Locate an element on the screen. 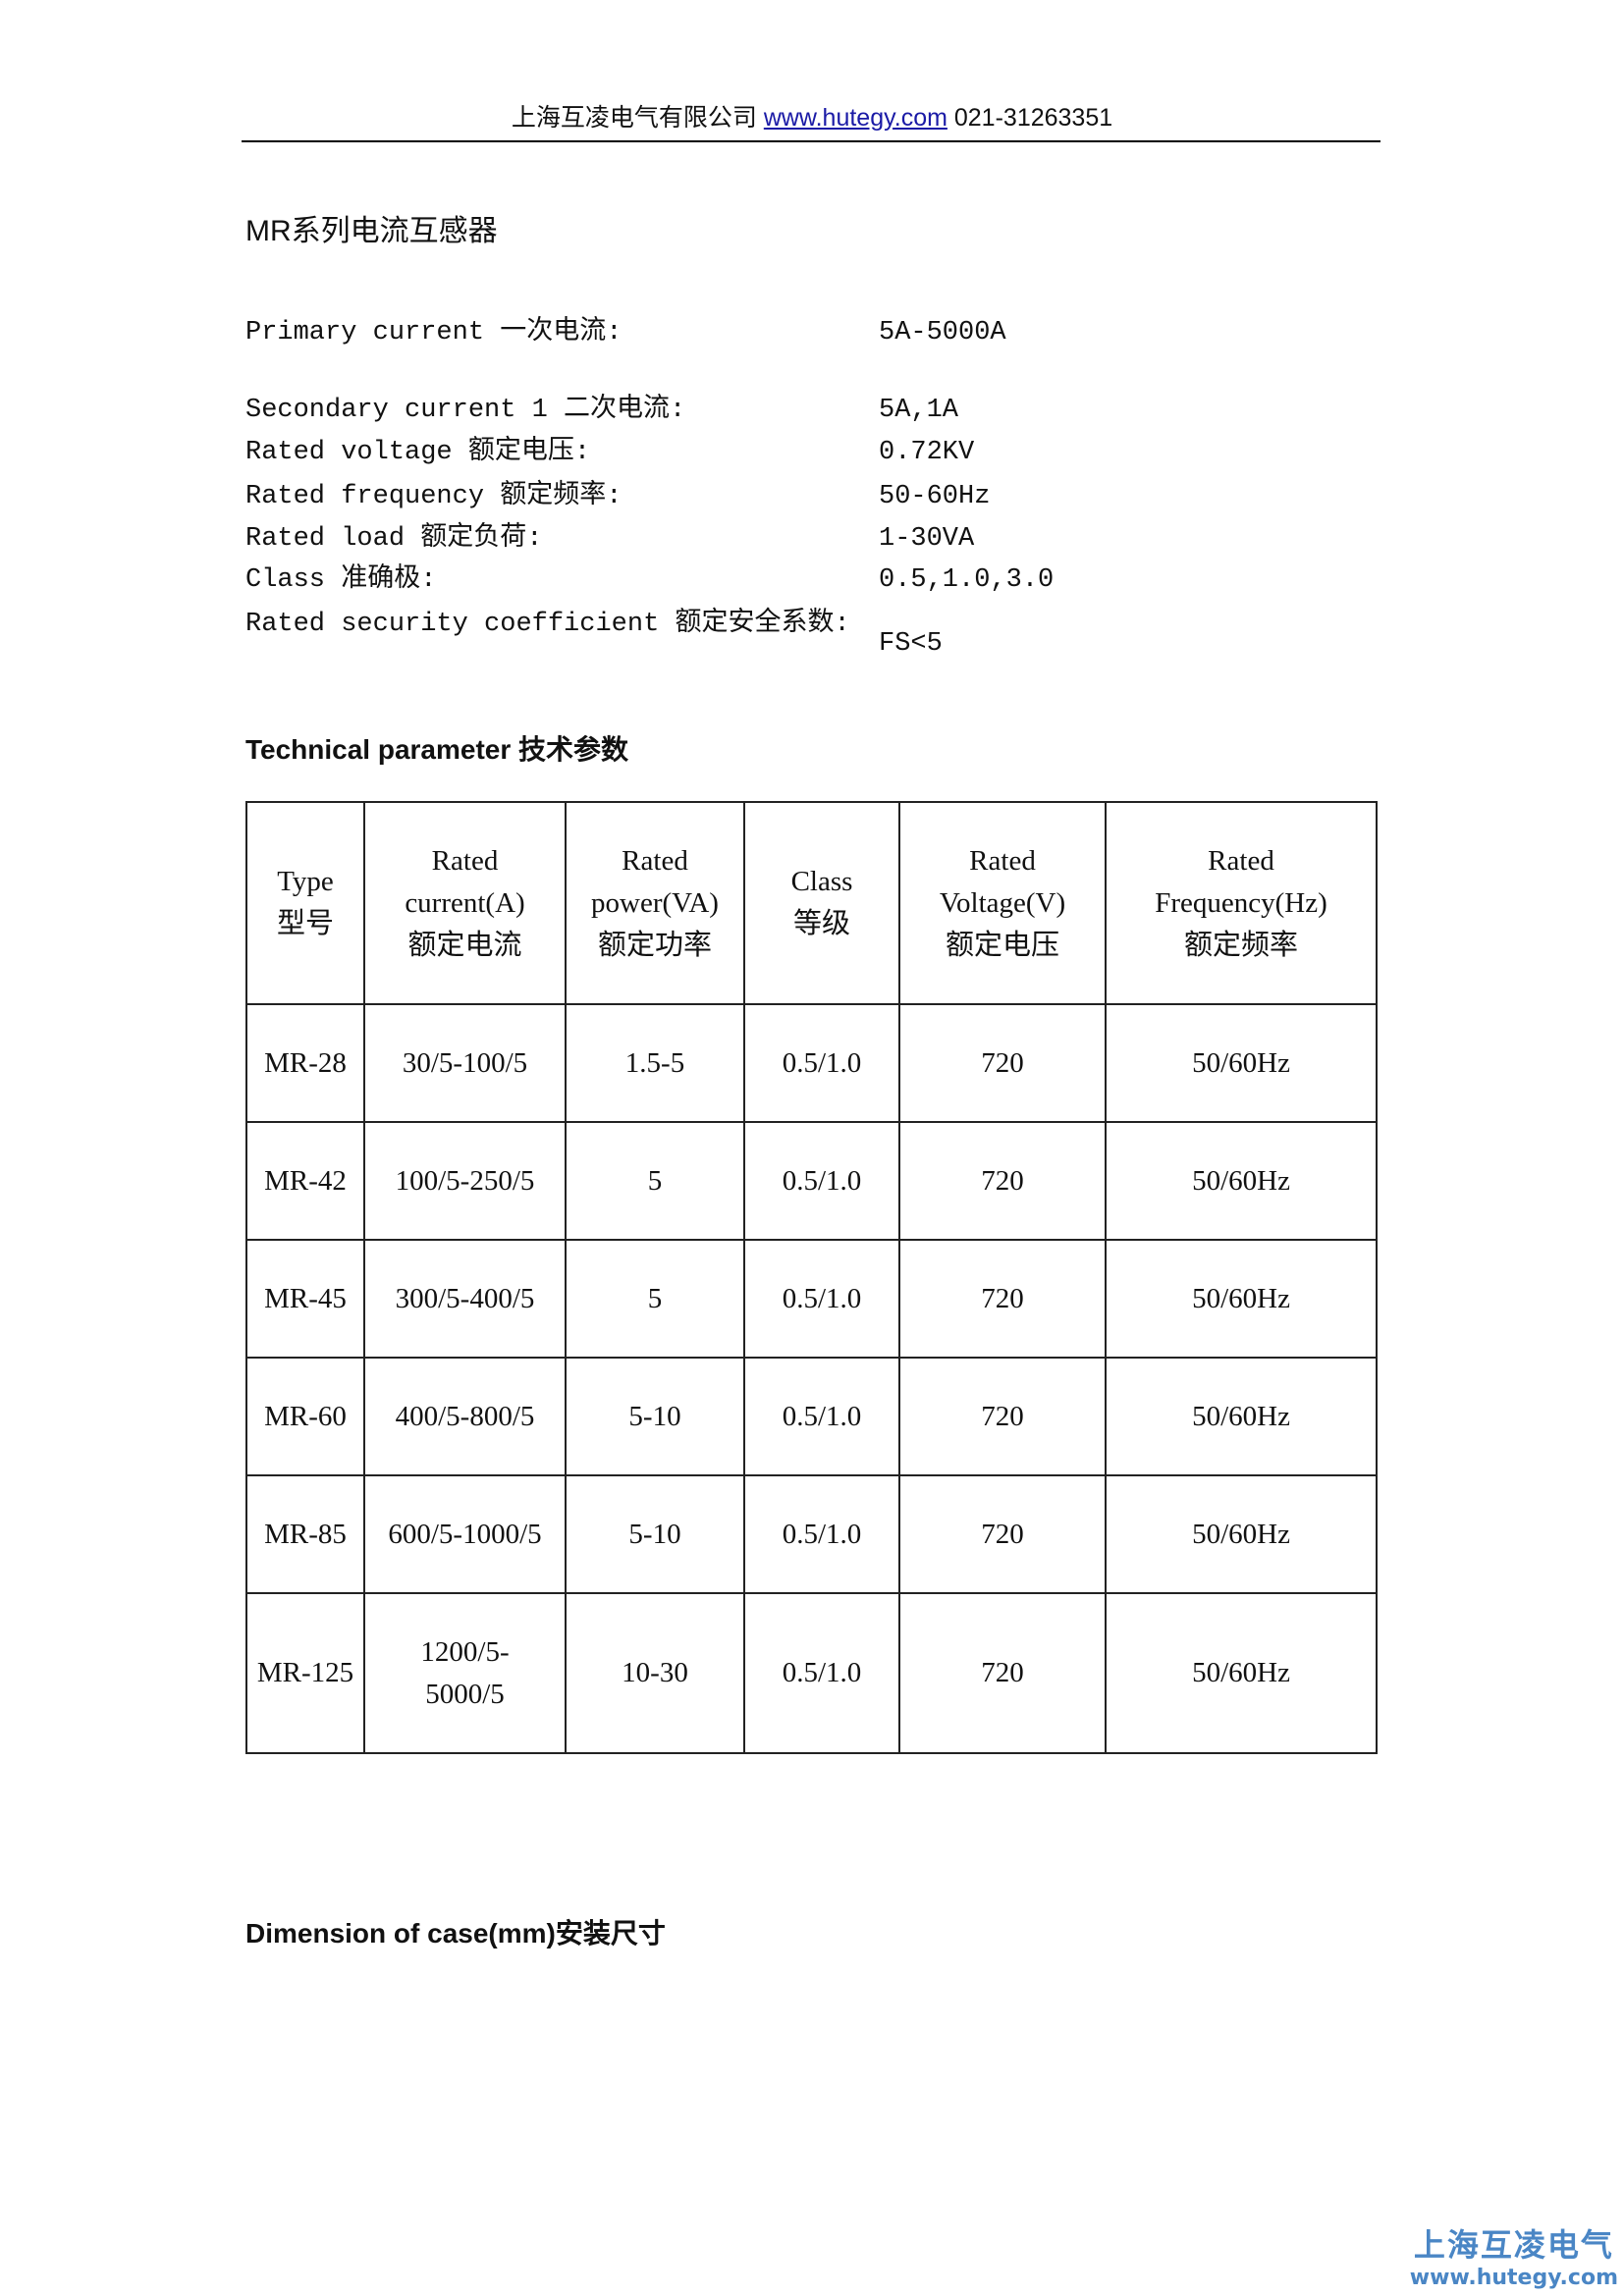  header-cell: Rated Frequency(Hz) 额定频率 is located at coordinates (1241, 903).